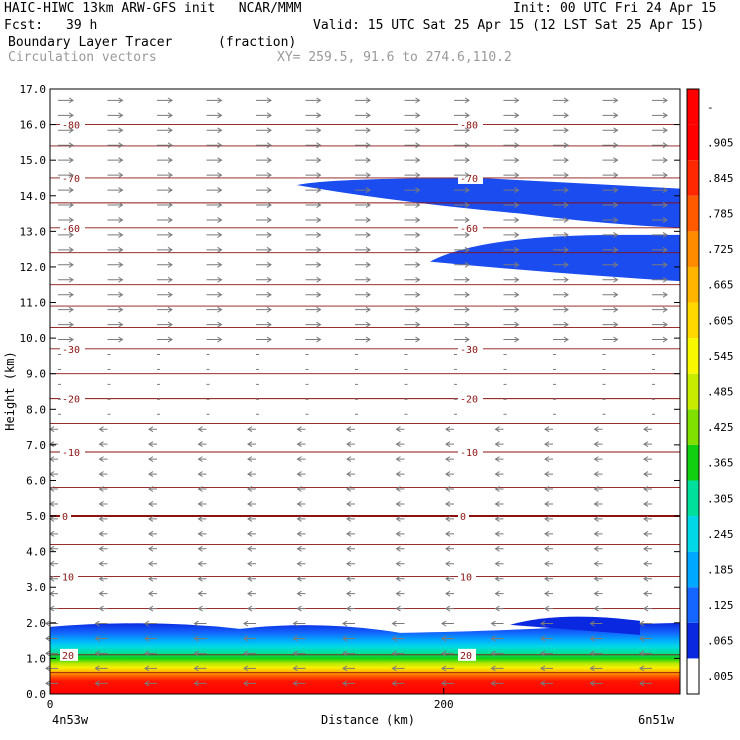  What do you see at coordinates (575, 625) in the screenshot?
I see `tracer-blob-right` at bounding box center [575, 625].